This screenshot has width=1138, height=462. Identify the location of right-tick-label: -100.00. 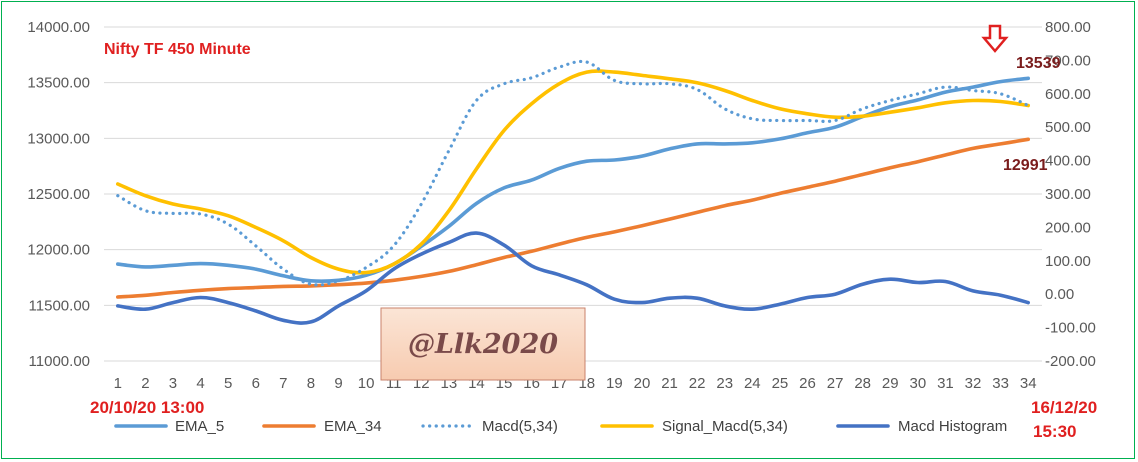
(1070, 328).